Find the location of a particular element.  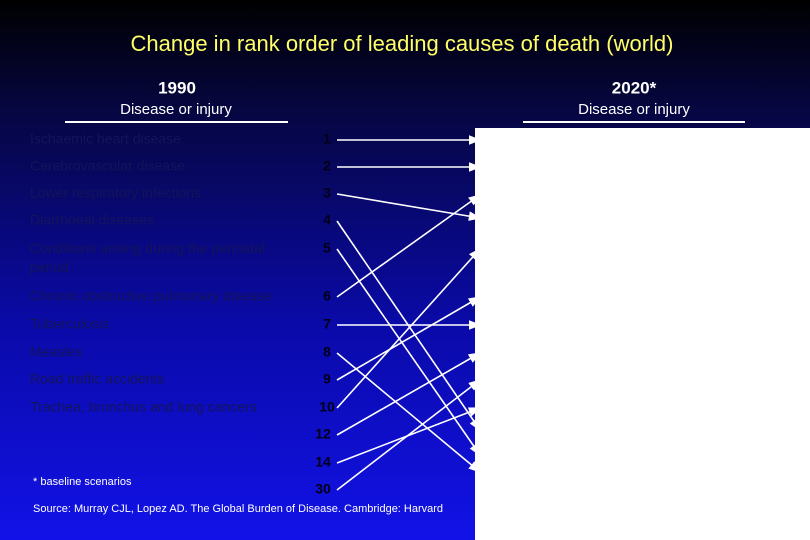

disease-label: Chronic obstructive pulmonary disease is located at coordinates (150, 296).